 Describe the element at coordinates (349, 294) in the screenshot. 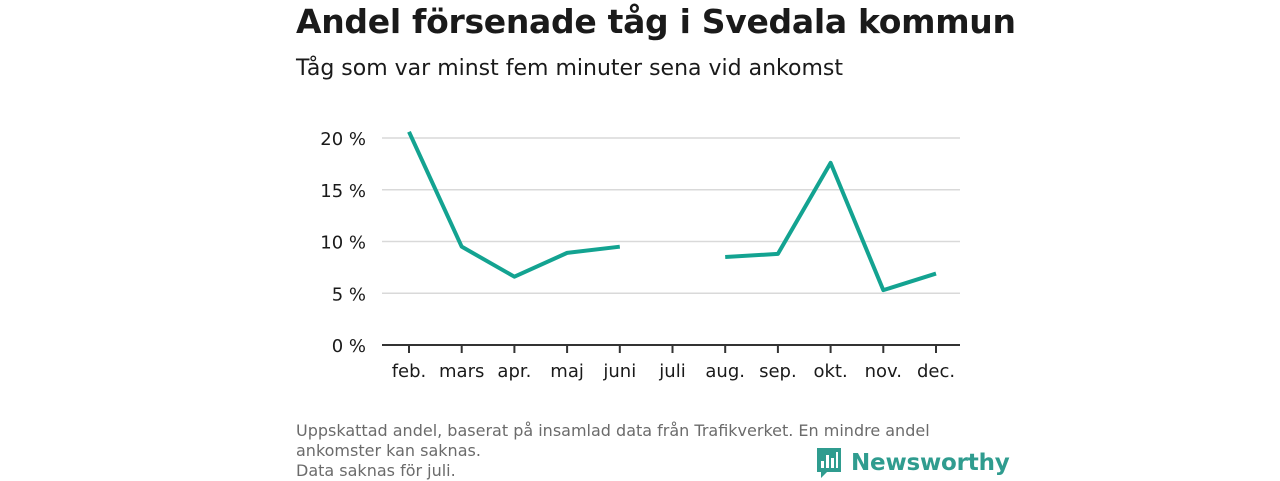

I see `y-tick-label: 5 %` at that location.